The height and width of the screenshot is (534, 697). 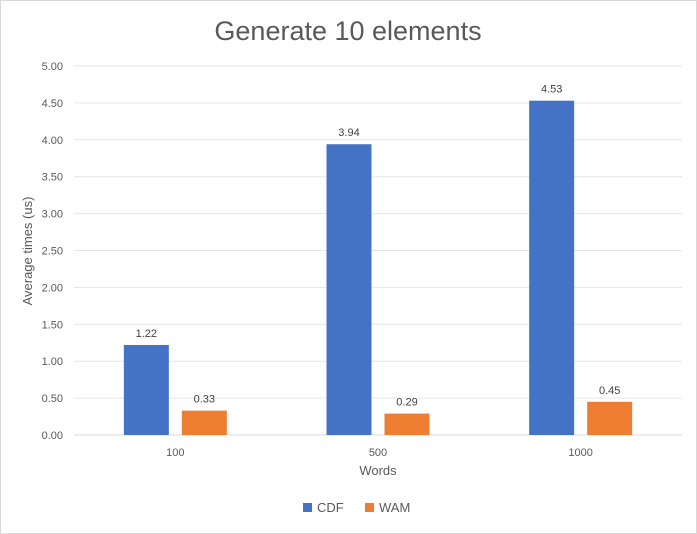 What do you see at coordinates (406, 403) in the screenshot?
I see `data-label-wam-500: 0.29` at bounding box center [406, 403].